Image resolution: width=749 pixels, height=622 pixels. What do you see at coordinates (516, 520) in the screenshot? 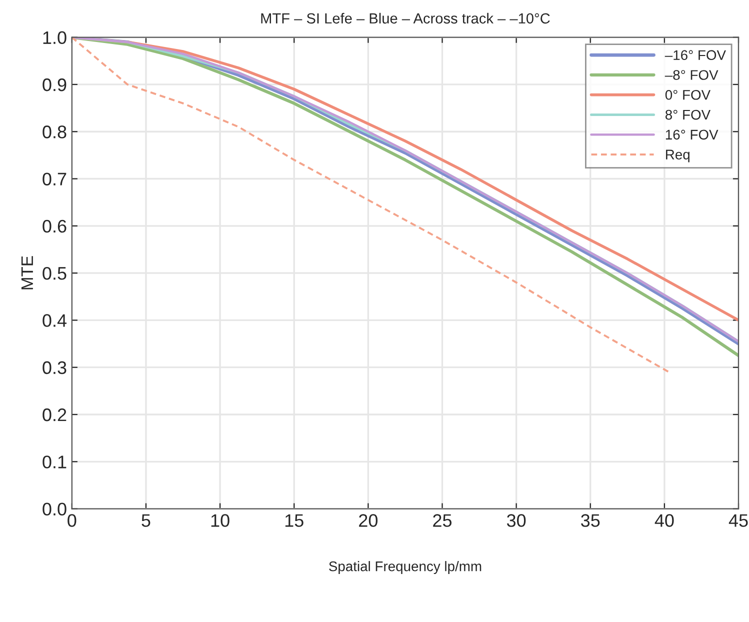
I see `x-tick-label: 30` at bounding box center [516, 520].